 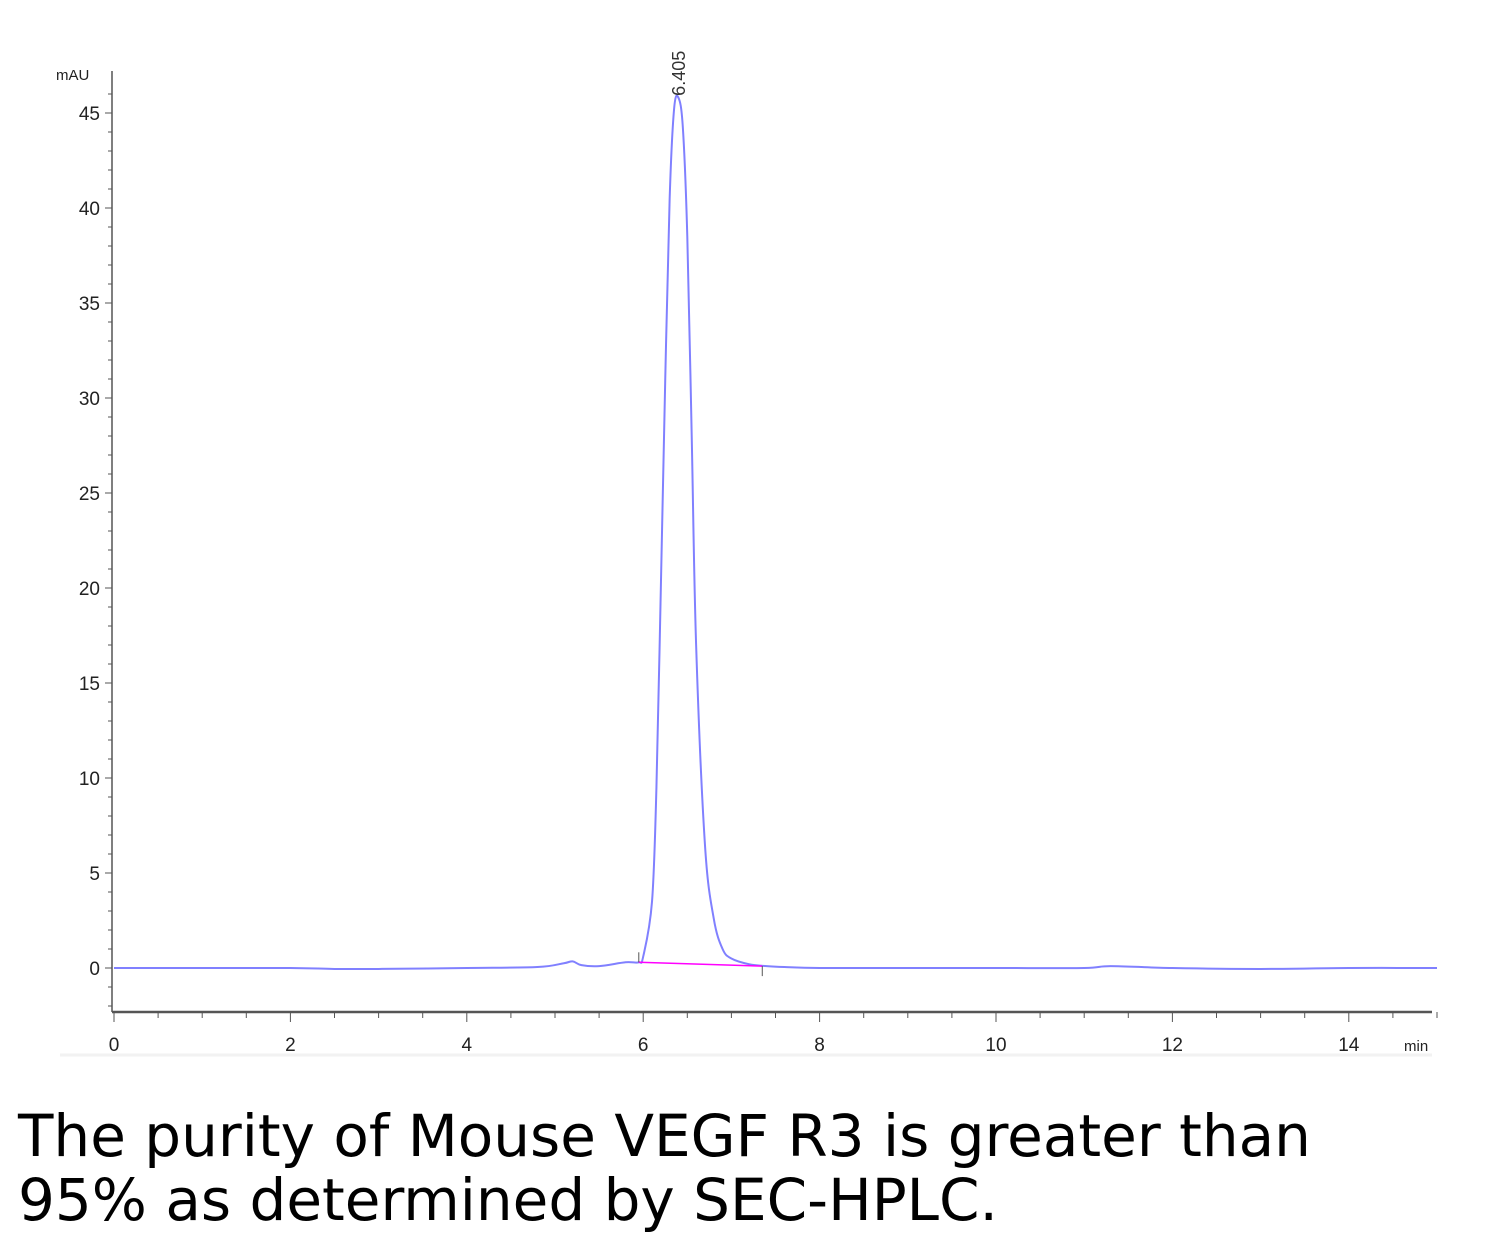 I want to click on x-tick-label: 0, so click(x=114, y=1045).